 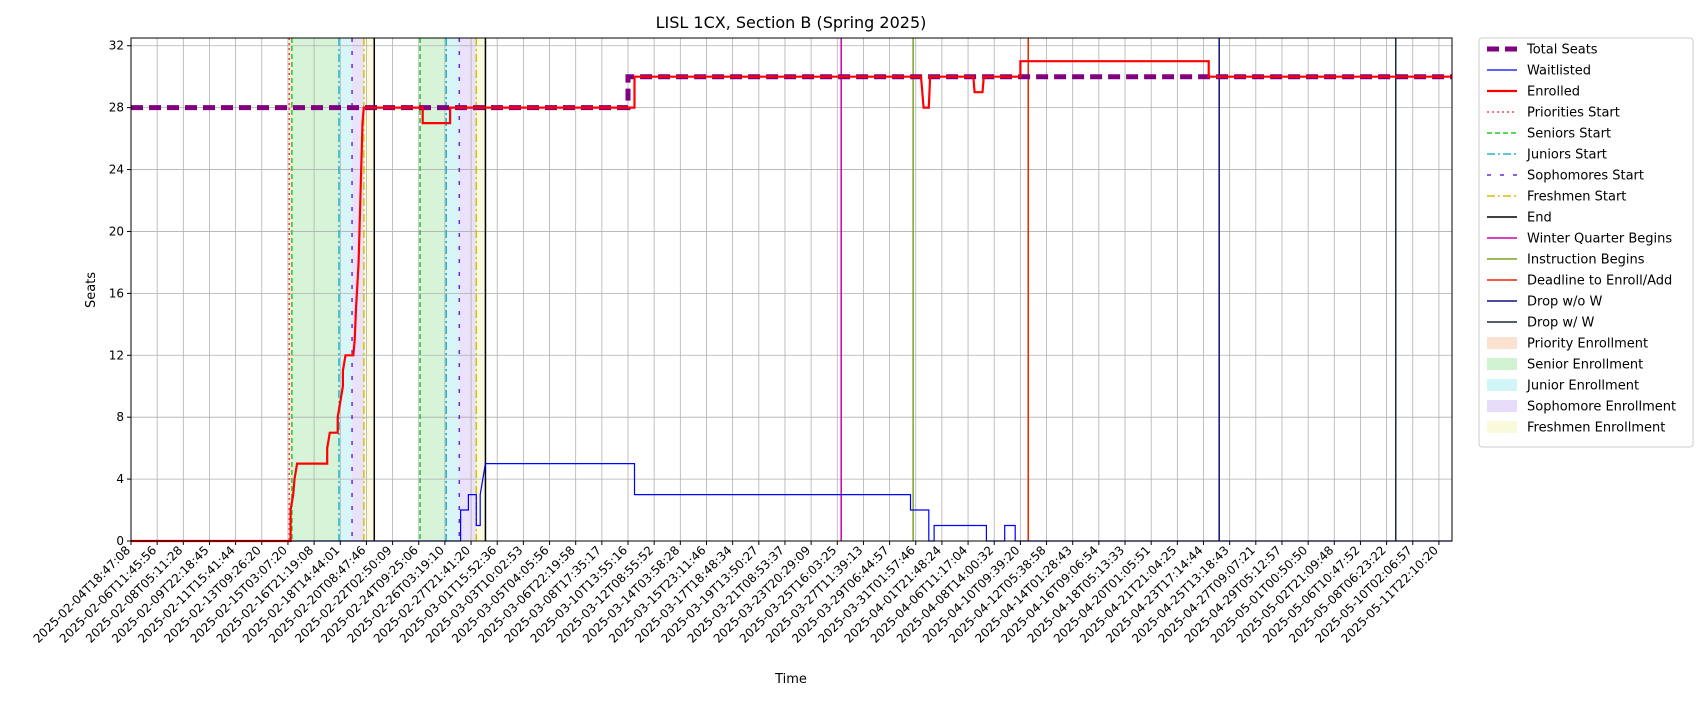 I want to click on priority-enrollment-legend-label: Priority Enrollment, so click(x=1587, y=344).